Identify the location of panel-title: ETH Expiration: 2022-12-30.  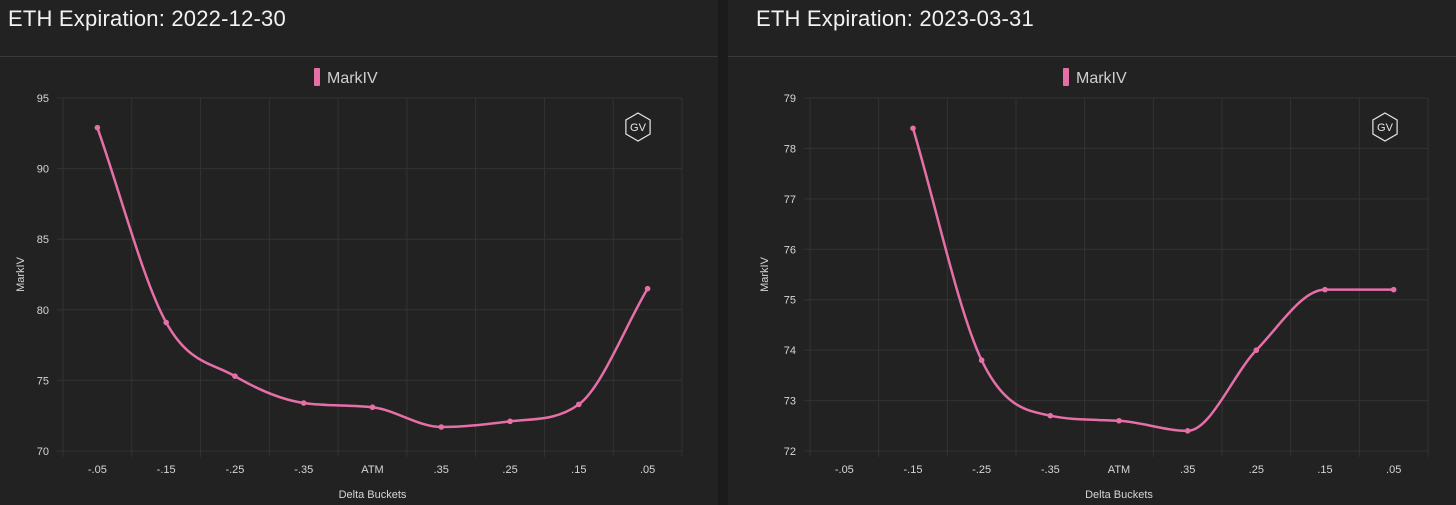
(147, 18).